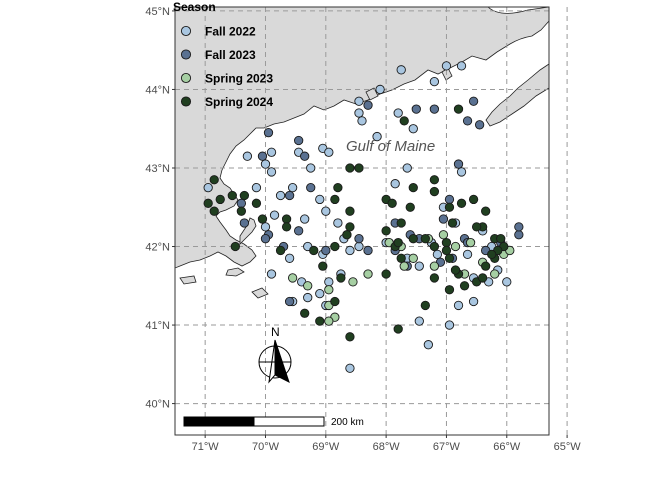  What do you see at coordinates (248, 231) in the screenshot?
I see `cape-cod` at bounding box center [248, 231].